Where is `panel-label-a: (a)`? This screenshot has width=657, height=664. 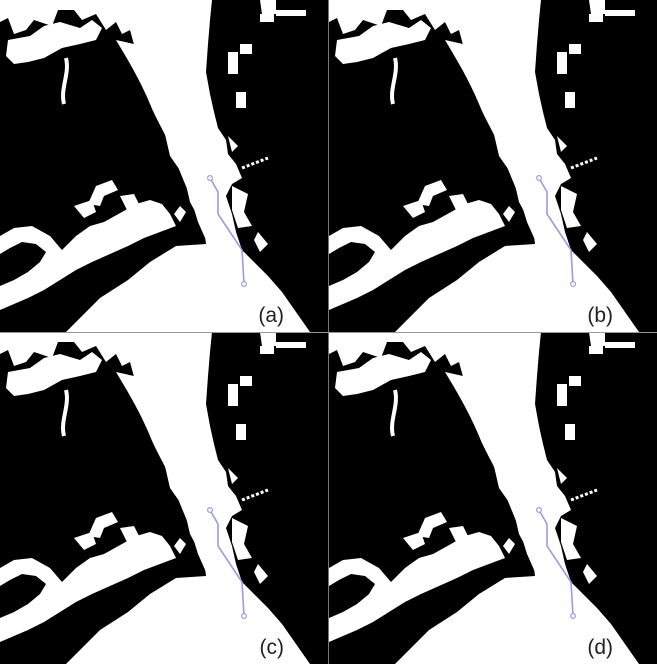 panel-label-a: (a) is located at coordinates (271, 315).